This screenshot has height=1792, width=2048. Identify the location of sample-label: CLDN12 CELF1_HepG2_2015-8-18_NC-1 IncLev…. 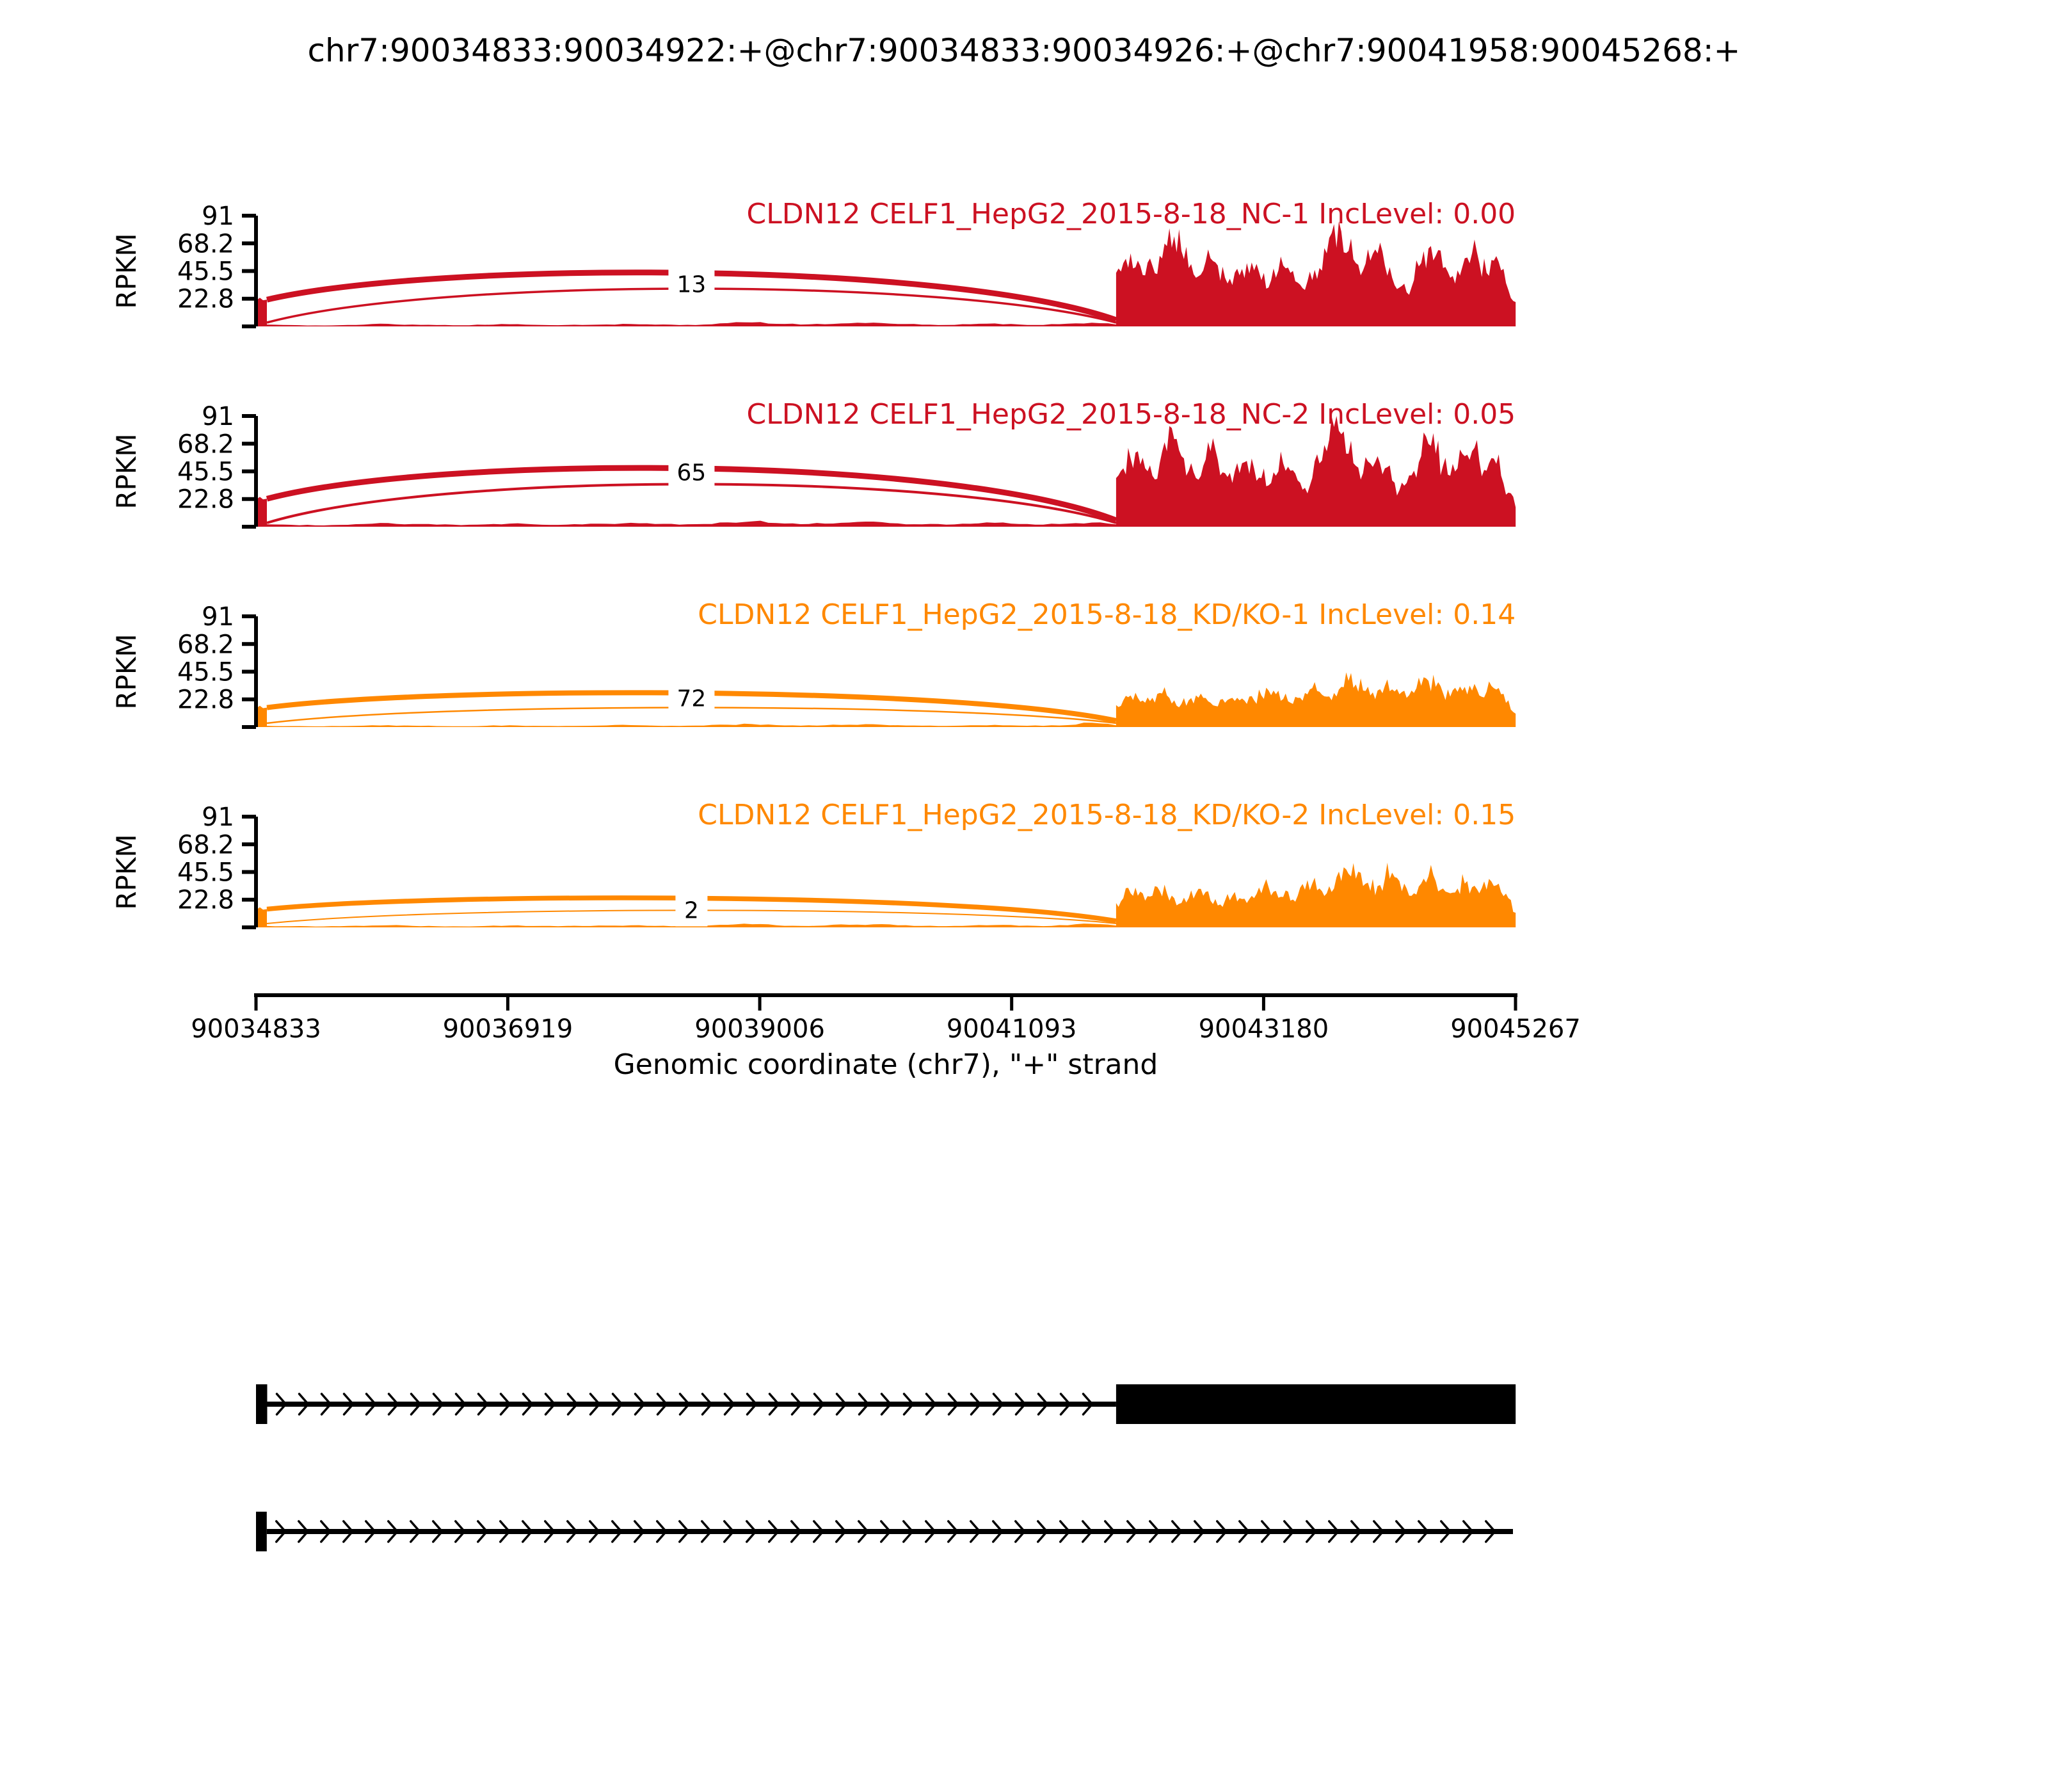
(1131, 214).